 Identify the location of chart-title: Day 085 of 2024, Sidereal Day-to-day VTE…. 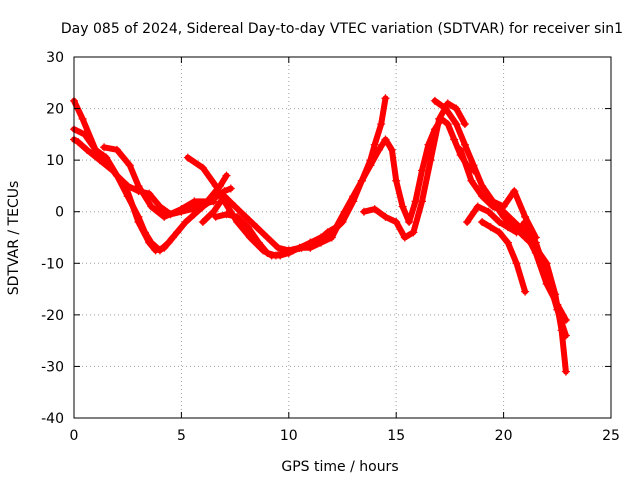
(342, 29).